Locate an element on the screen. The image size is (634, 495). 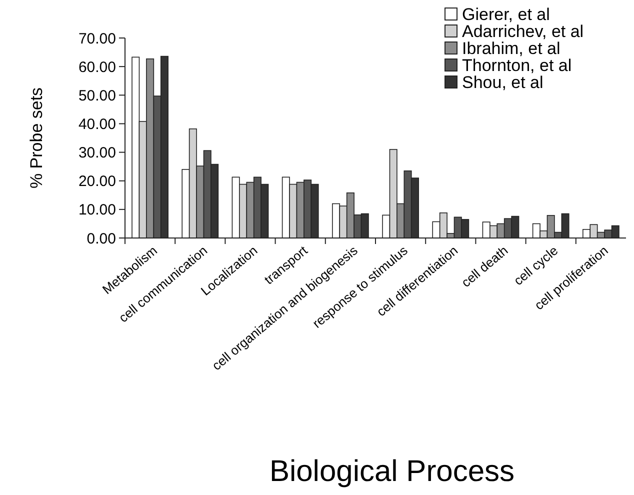
y-axis-title: % Probe sets is located at coordinates (36, 138).